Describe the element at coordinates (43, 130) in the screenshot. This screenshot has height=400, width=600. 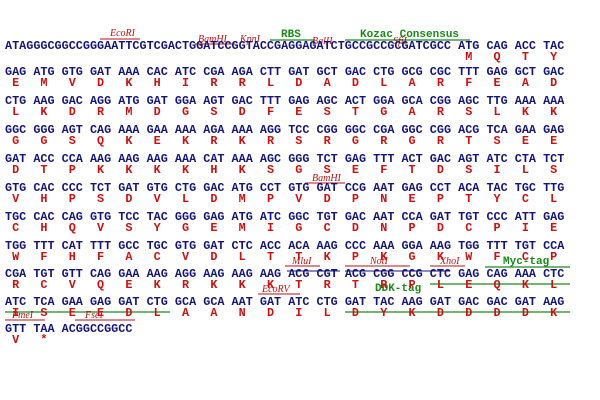
I see `codon: GGG` at that location.